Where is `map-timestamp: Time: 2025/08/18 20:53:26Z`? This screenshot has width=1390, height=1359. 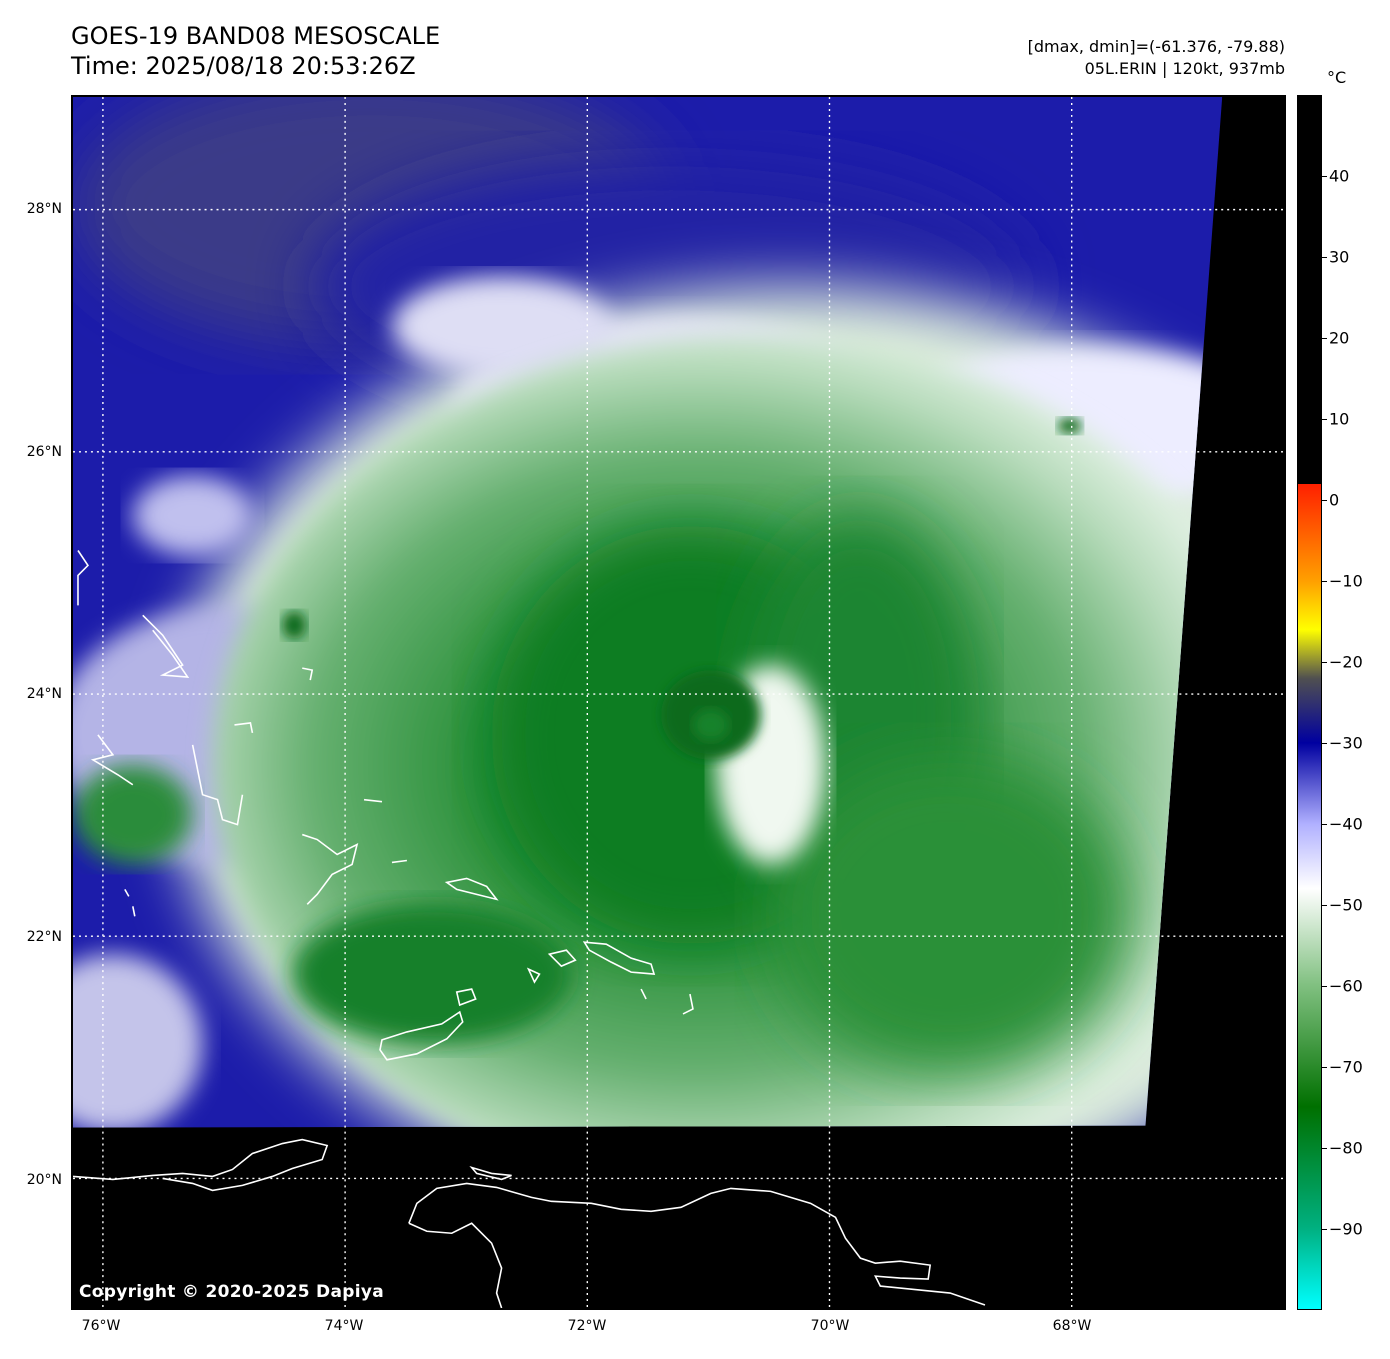
map-timestamp: Time: 2025/08/18 20:53:26Z is located at coordinates (243, 66).